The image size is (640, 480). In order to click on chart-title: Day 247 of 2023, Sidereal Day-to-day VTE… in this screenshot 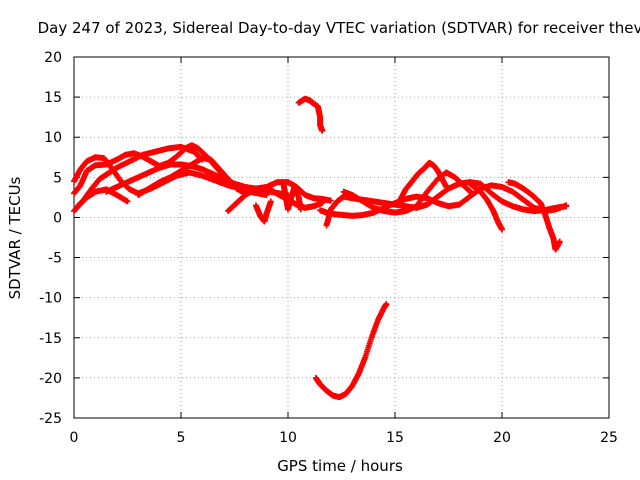, I will do `click(339, 28)`.